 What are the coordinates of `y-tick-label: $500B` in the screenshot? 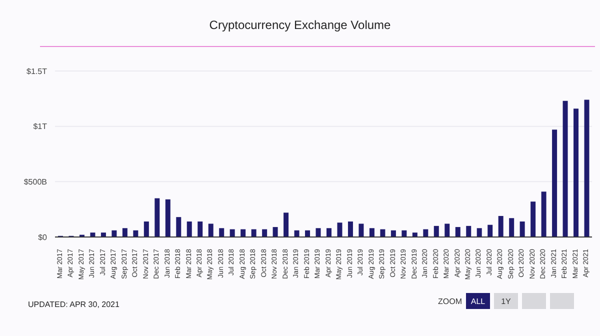 It's located at (35, 182).